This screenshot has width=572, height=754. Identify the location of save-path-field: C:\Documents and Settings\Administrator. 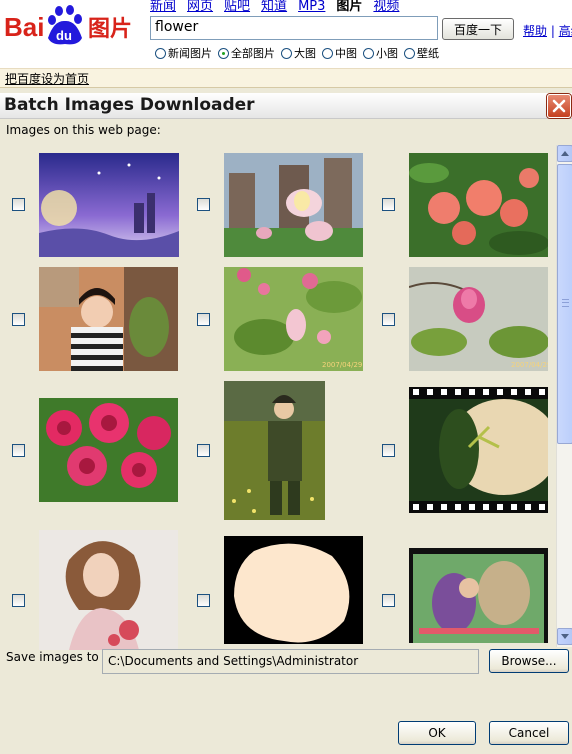
(290, 661).